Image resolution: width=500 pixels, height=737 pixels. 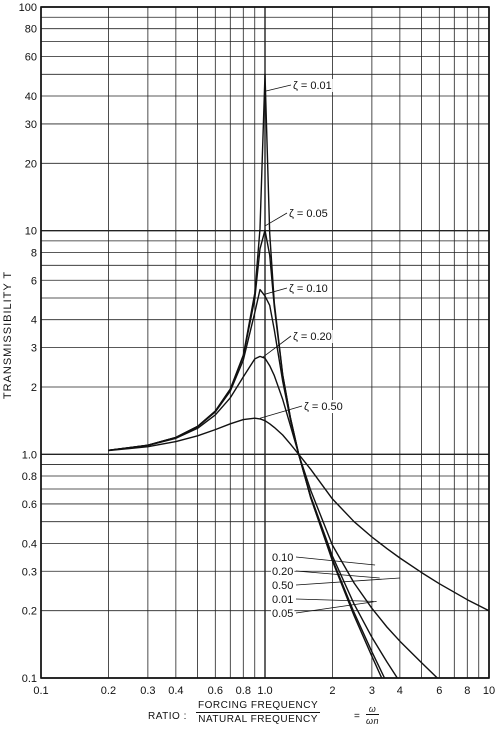 What do you see at coordinates (31, 125) in the screenshot?
I see `y-tick-label: 30` at bounding box center [31, 125].